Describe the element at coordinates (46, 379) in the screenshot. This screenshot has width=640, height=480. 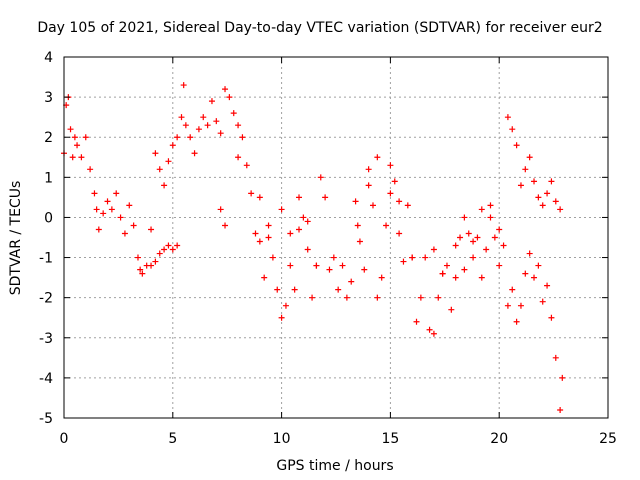
I see `y-tick-label: -4` at that location.